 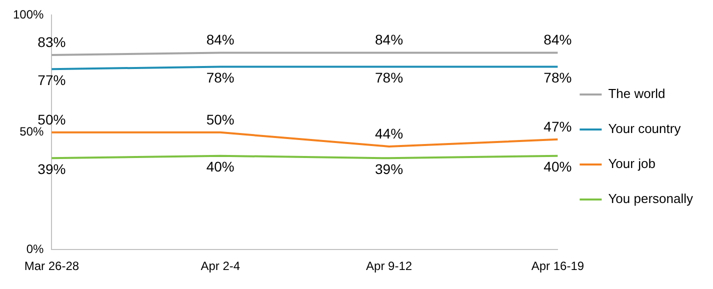 What do you see at coordinates (558, 126) in the screenshot?
I see `data-label: 47%` at bounding box center [558, 126].